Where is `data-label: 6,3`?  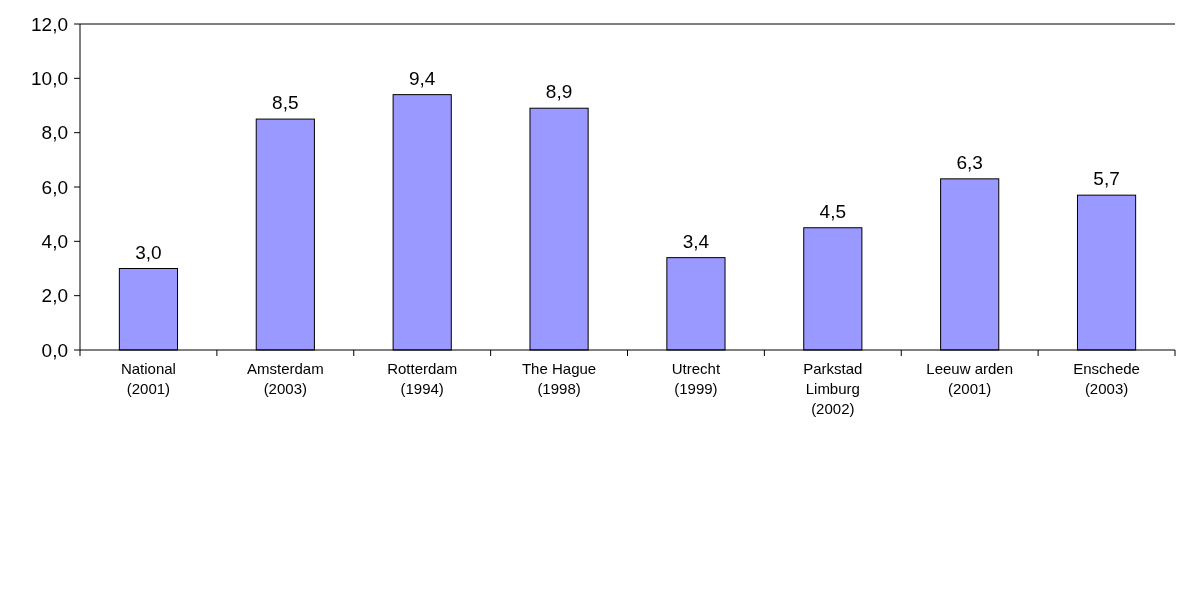 data-label: 6,3 is located at coordinates (969, 162).